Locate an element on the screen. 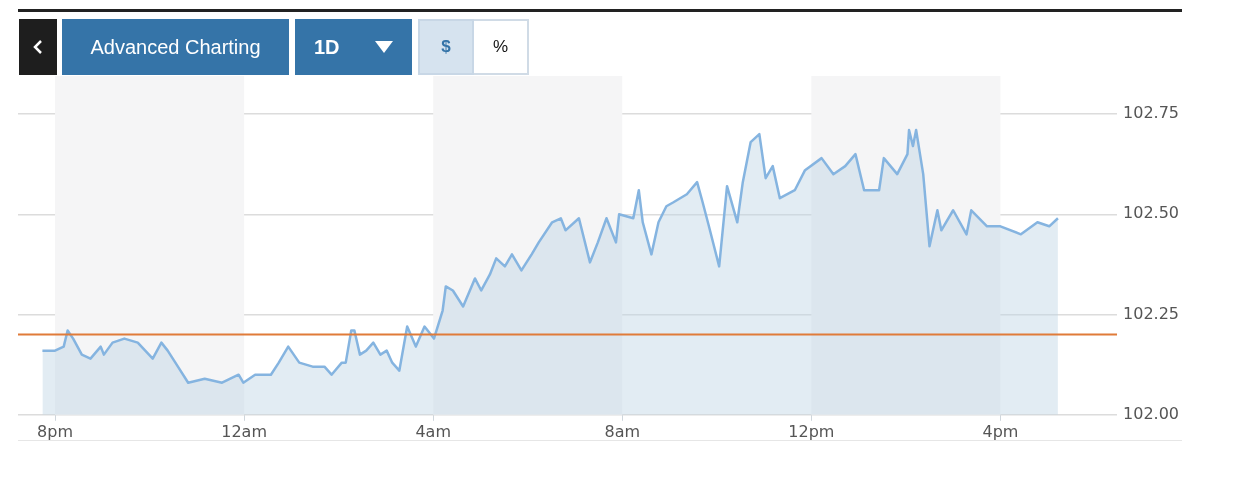 The image size is (1243, 478). y-tick-label: 102.25 is located at coordinates (1151, 313).